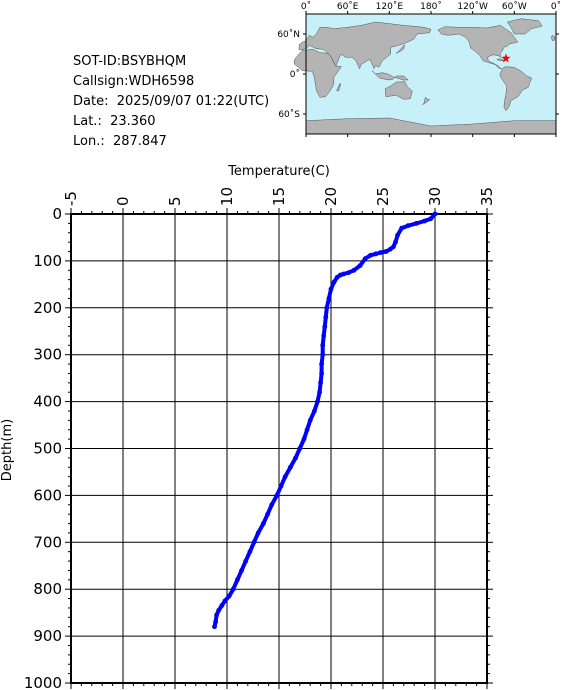  What do you see at coordinates (47, 402) in the screenshot?
I see `y-tick-label: 400` at bounding box center [47, 402].